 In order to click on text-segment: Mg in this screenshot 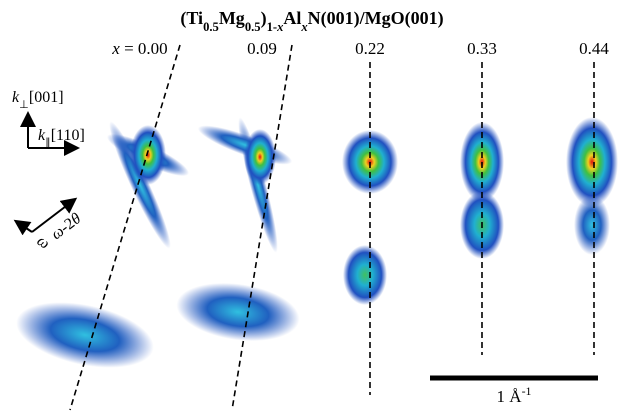, I will do `click(232, 18)`.